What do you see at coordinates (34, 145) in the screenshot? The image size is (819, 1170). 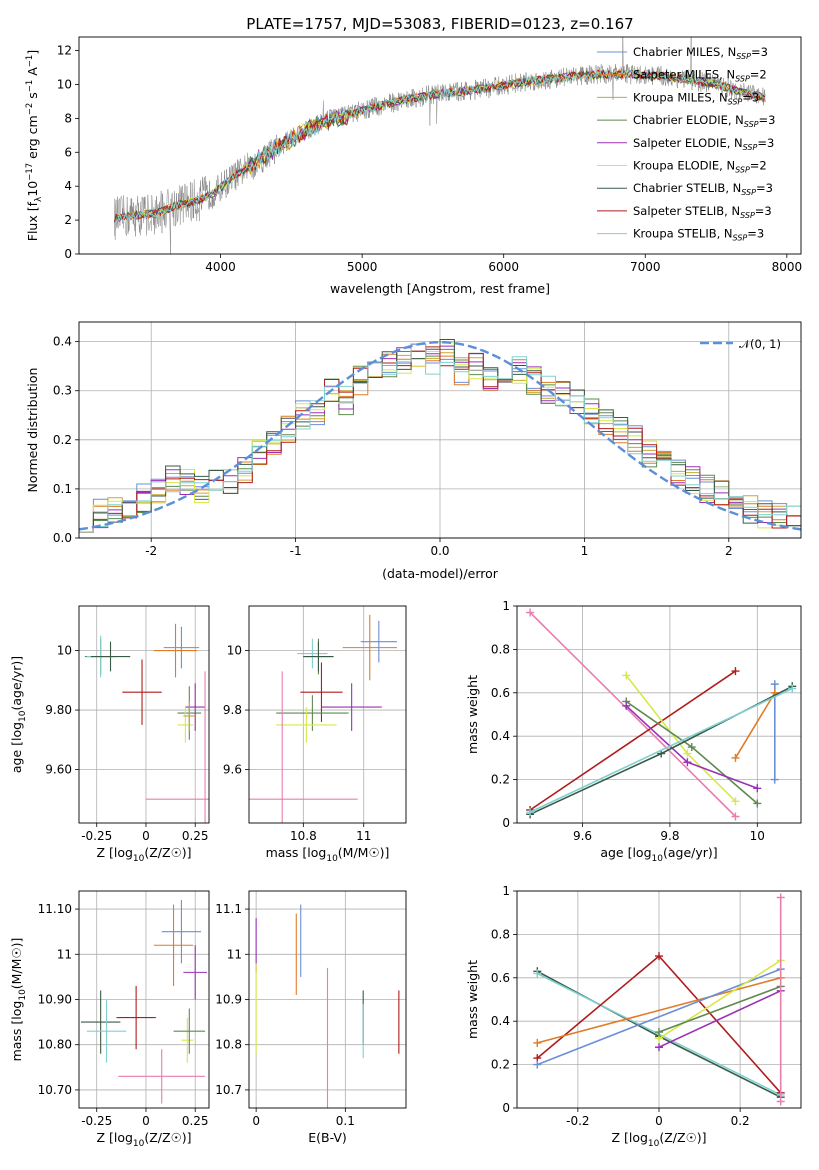 I see `y-axis-label: Flux [fλ10−17 erg cm−2 s−1 A−1]` at bounding box center [34, 145].